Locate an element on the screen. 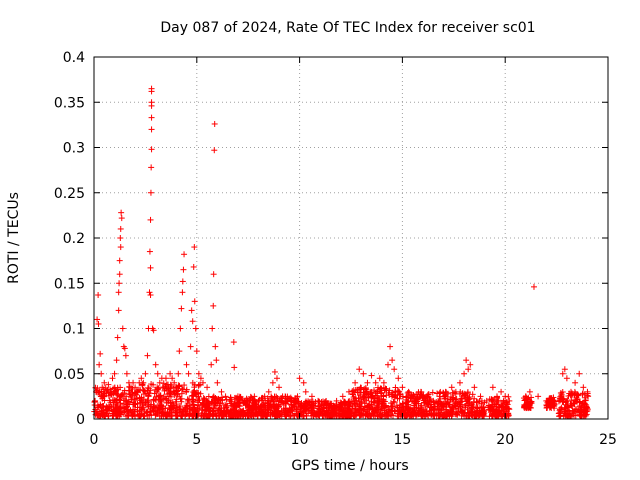 The height and width of the screenshot is (480, 640). x-axis-label: GPS time / hours is located at coordinates (349, 466).